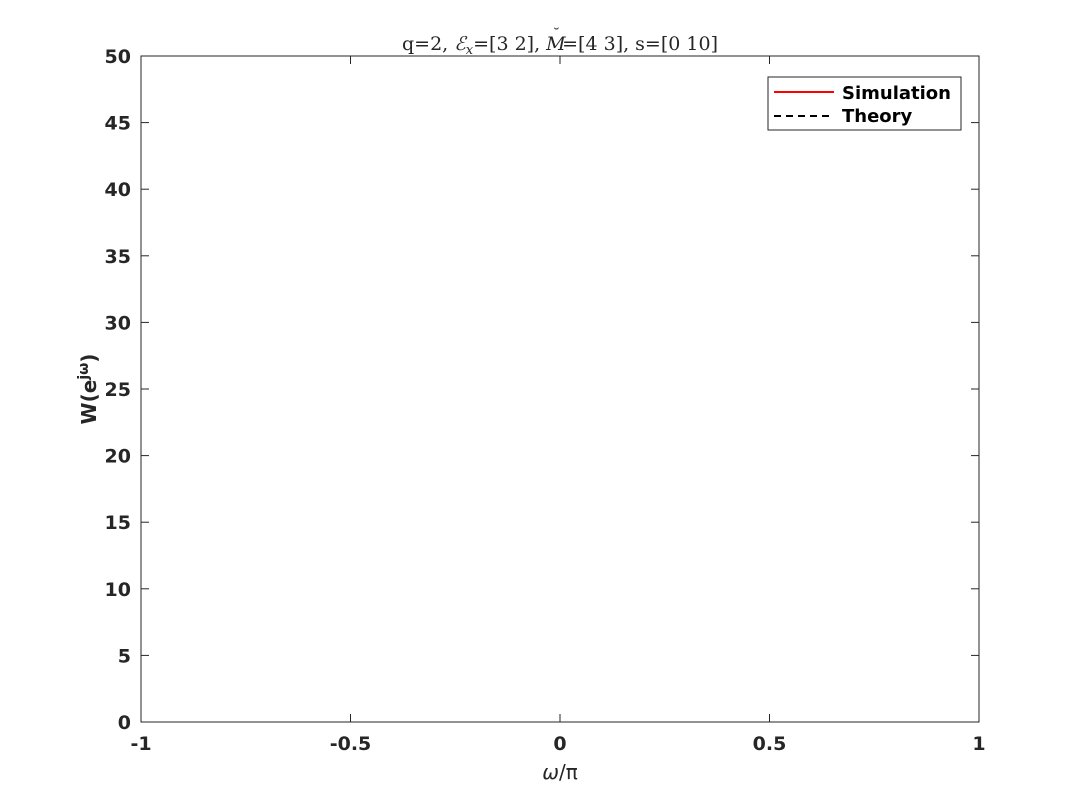 Image resolution: width=1082 pixels, height=811 pixels. What do you see at coordinates (88, 389) in the screenshot?
I see `y-axis-label: W(ejω)` at bounding box center [88, 389].